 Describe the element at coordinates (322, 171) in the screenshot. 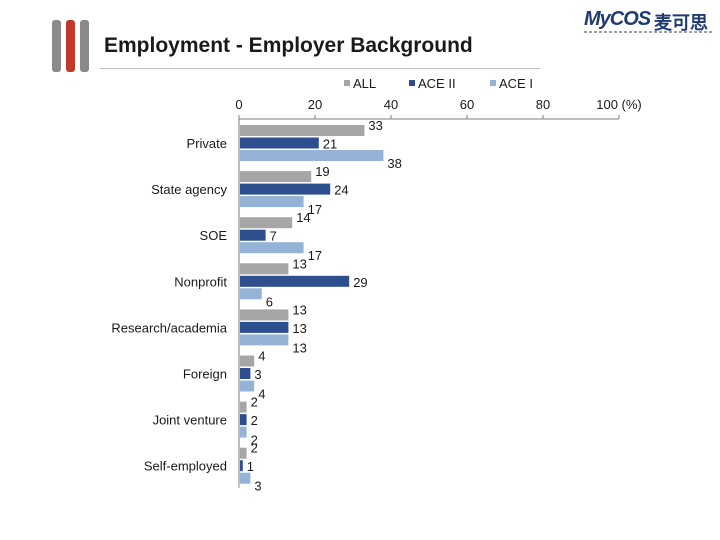

I see `data-label: 19` at that location.